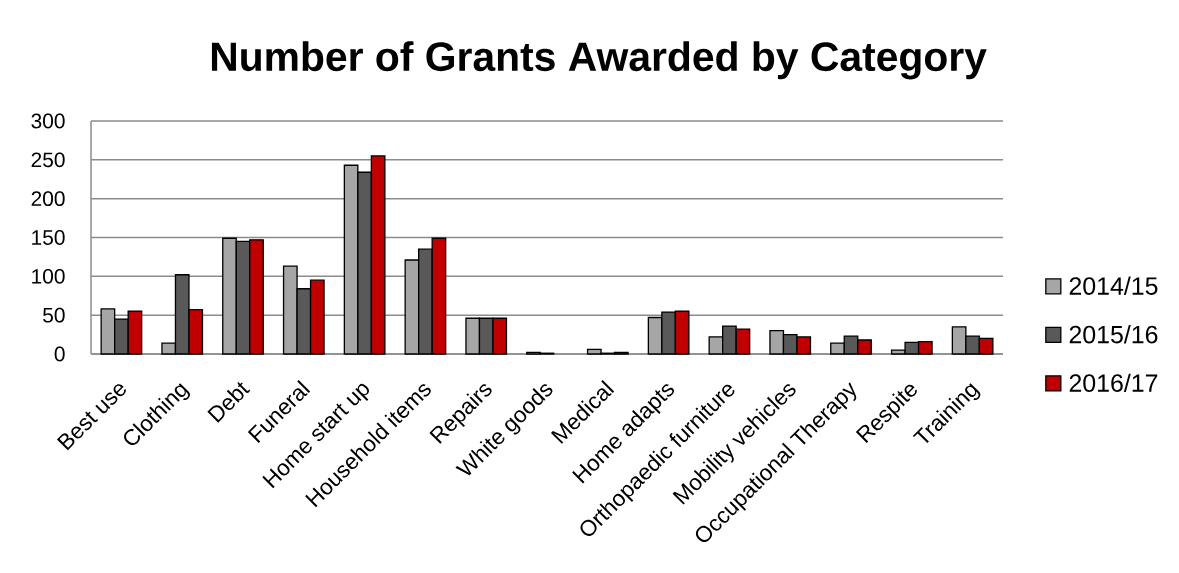 Image resolution: width=1179 pixels, height=573 pixels. I want to click on chart-title: Number of Grants Awarded by Category, so click(599, 60).